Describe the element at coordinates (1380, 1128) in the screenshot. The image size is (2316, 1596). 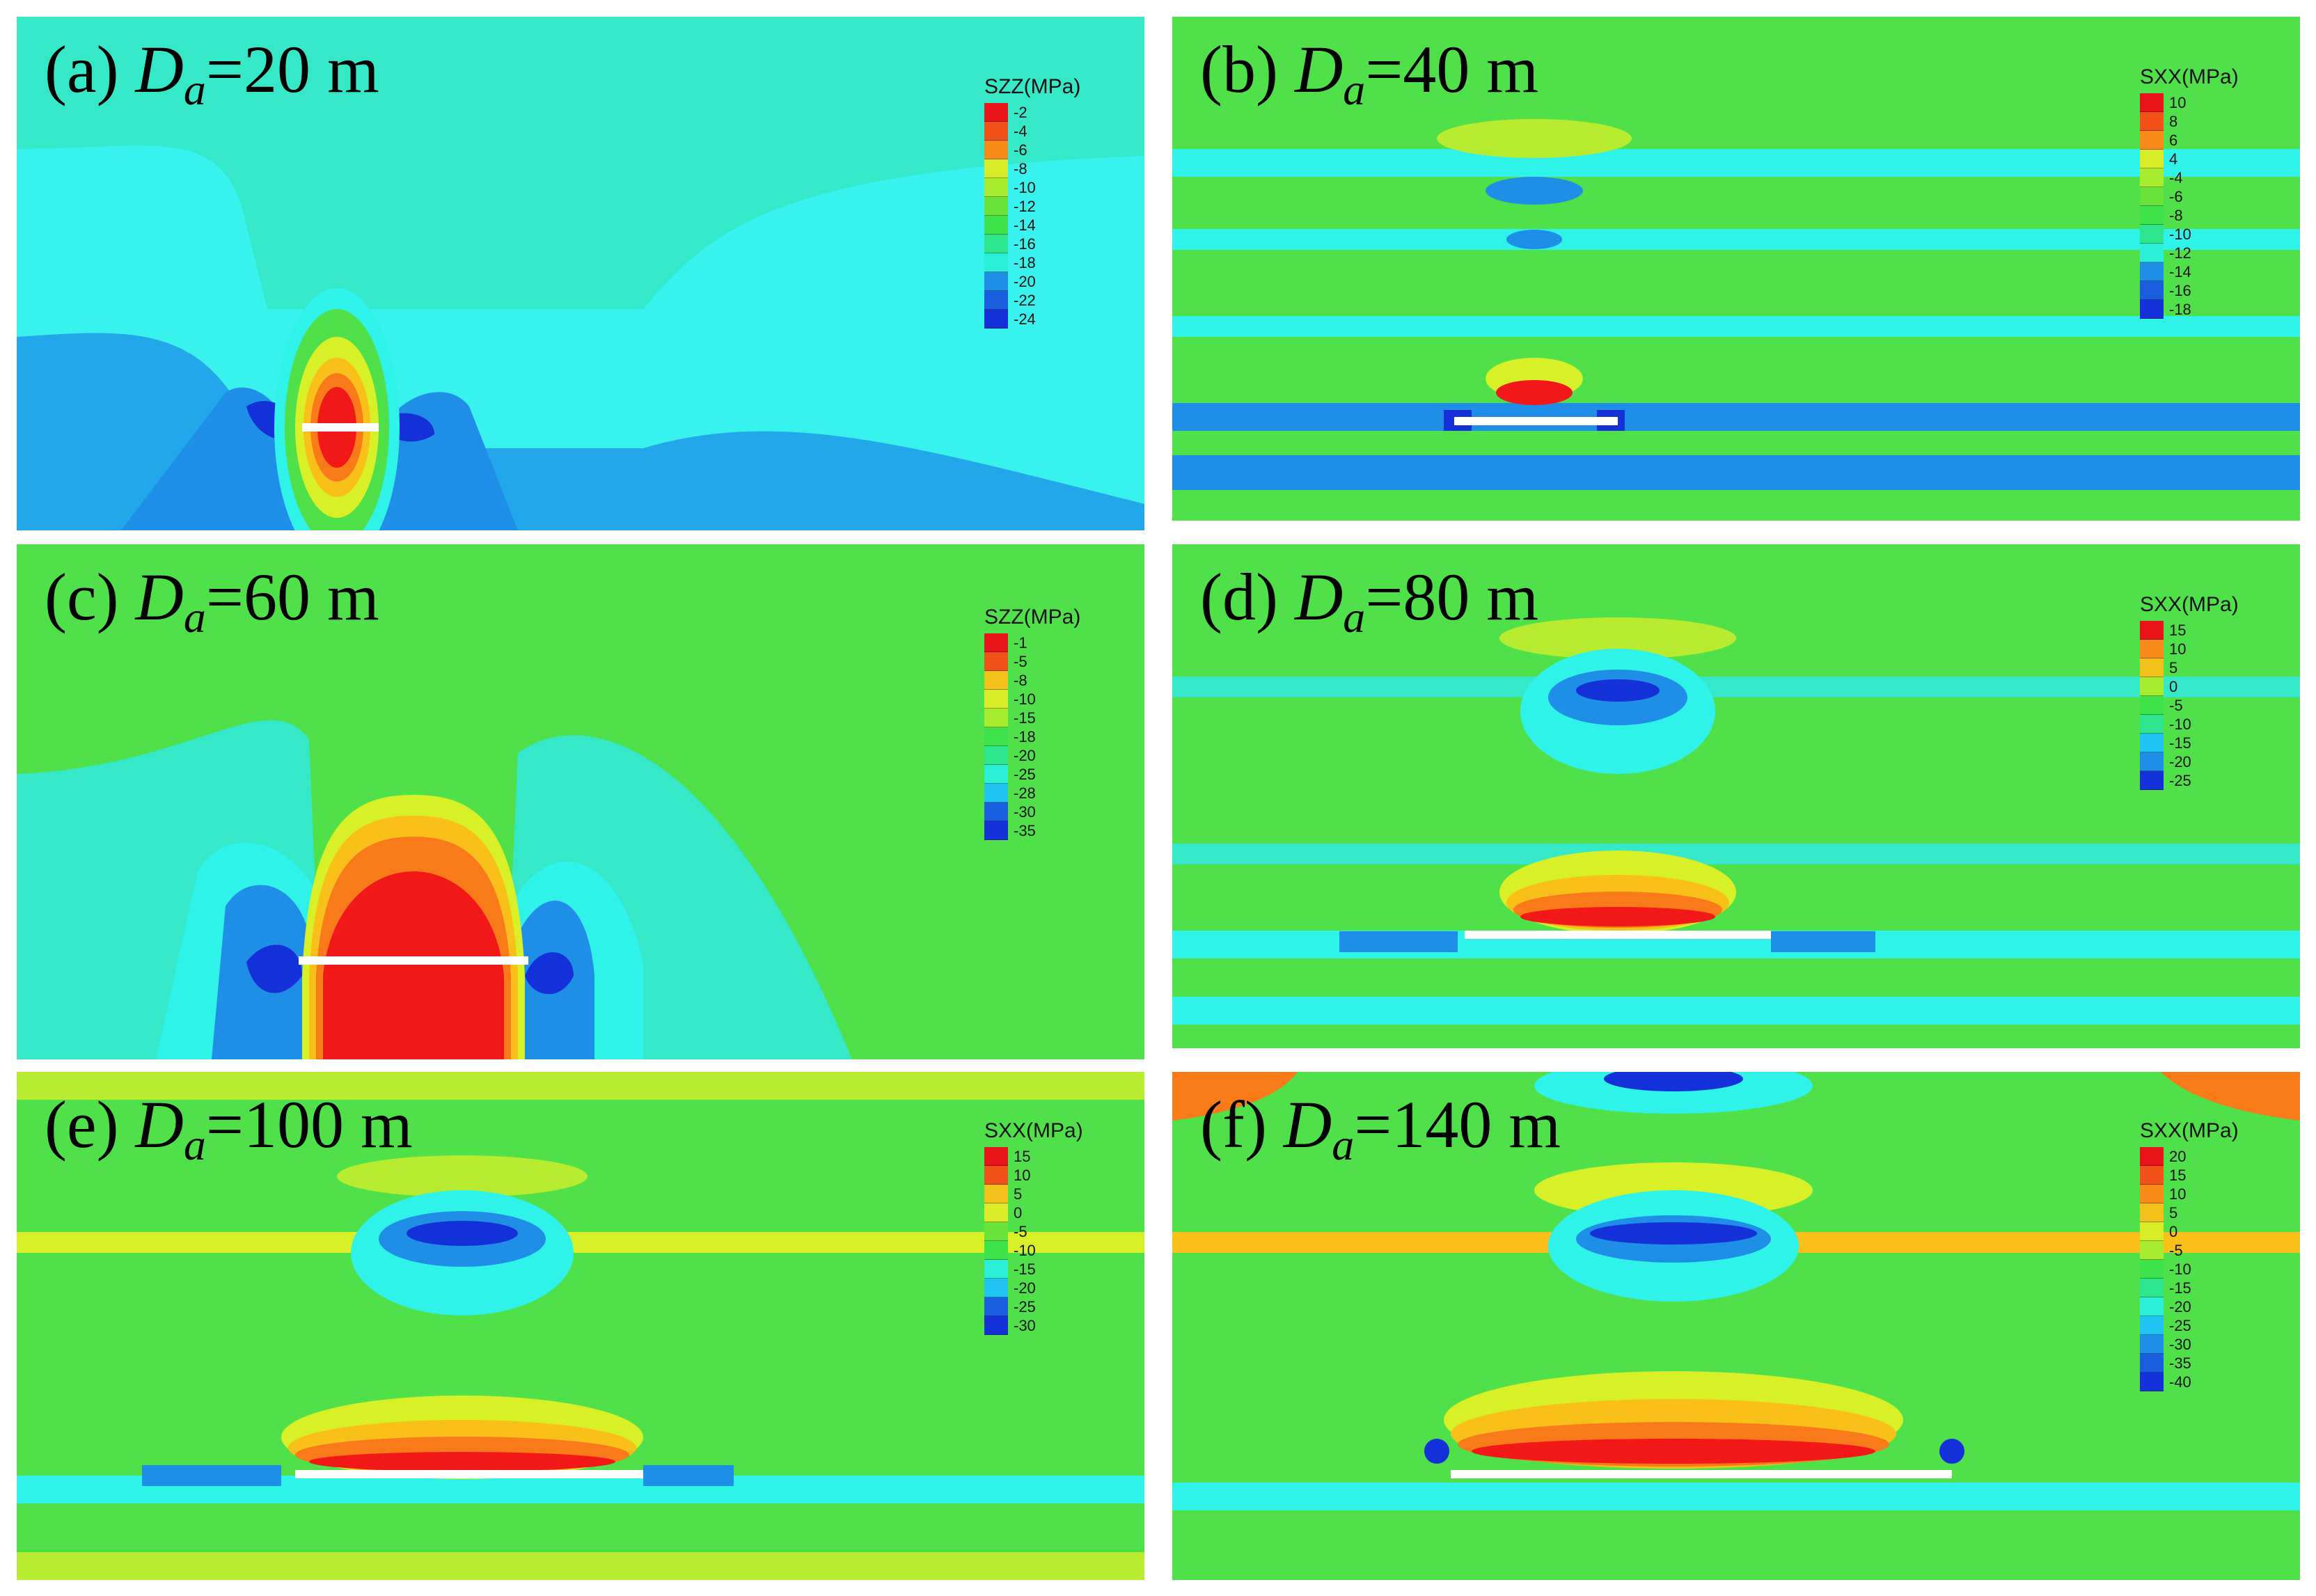
I see `panel-label-f: (f) Da=140 m` at that location.